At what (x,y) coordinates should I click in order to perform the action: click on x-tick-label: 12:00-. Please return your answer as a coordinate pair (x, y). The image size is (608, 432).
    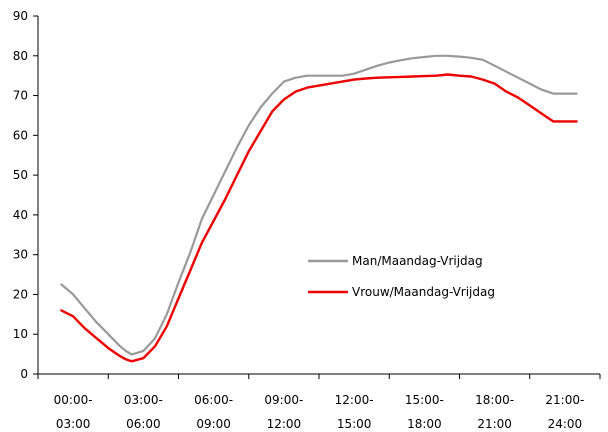
    Looking at the image, I should click on (354, 400).